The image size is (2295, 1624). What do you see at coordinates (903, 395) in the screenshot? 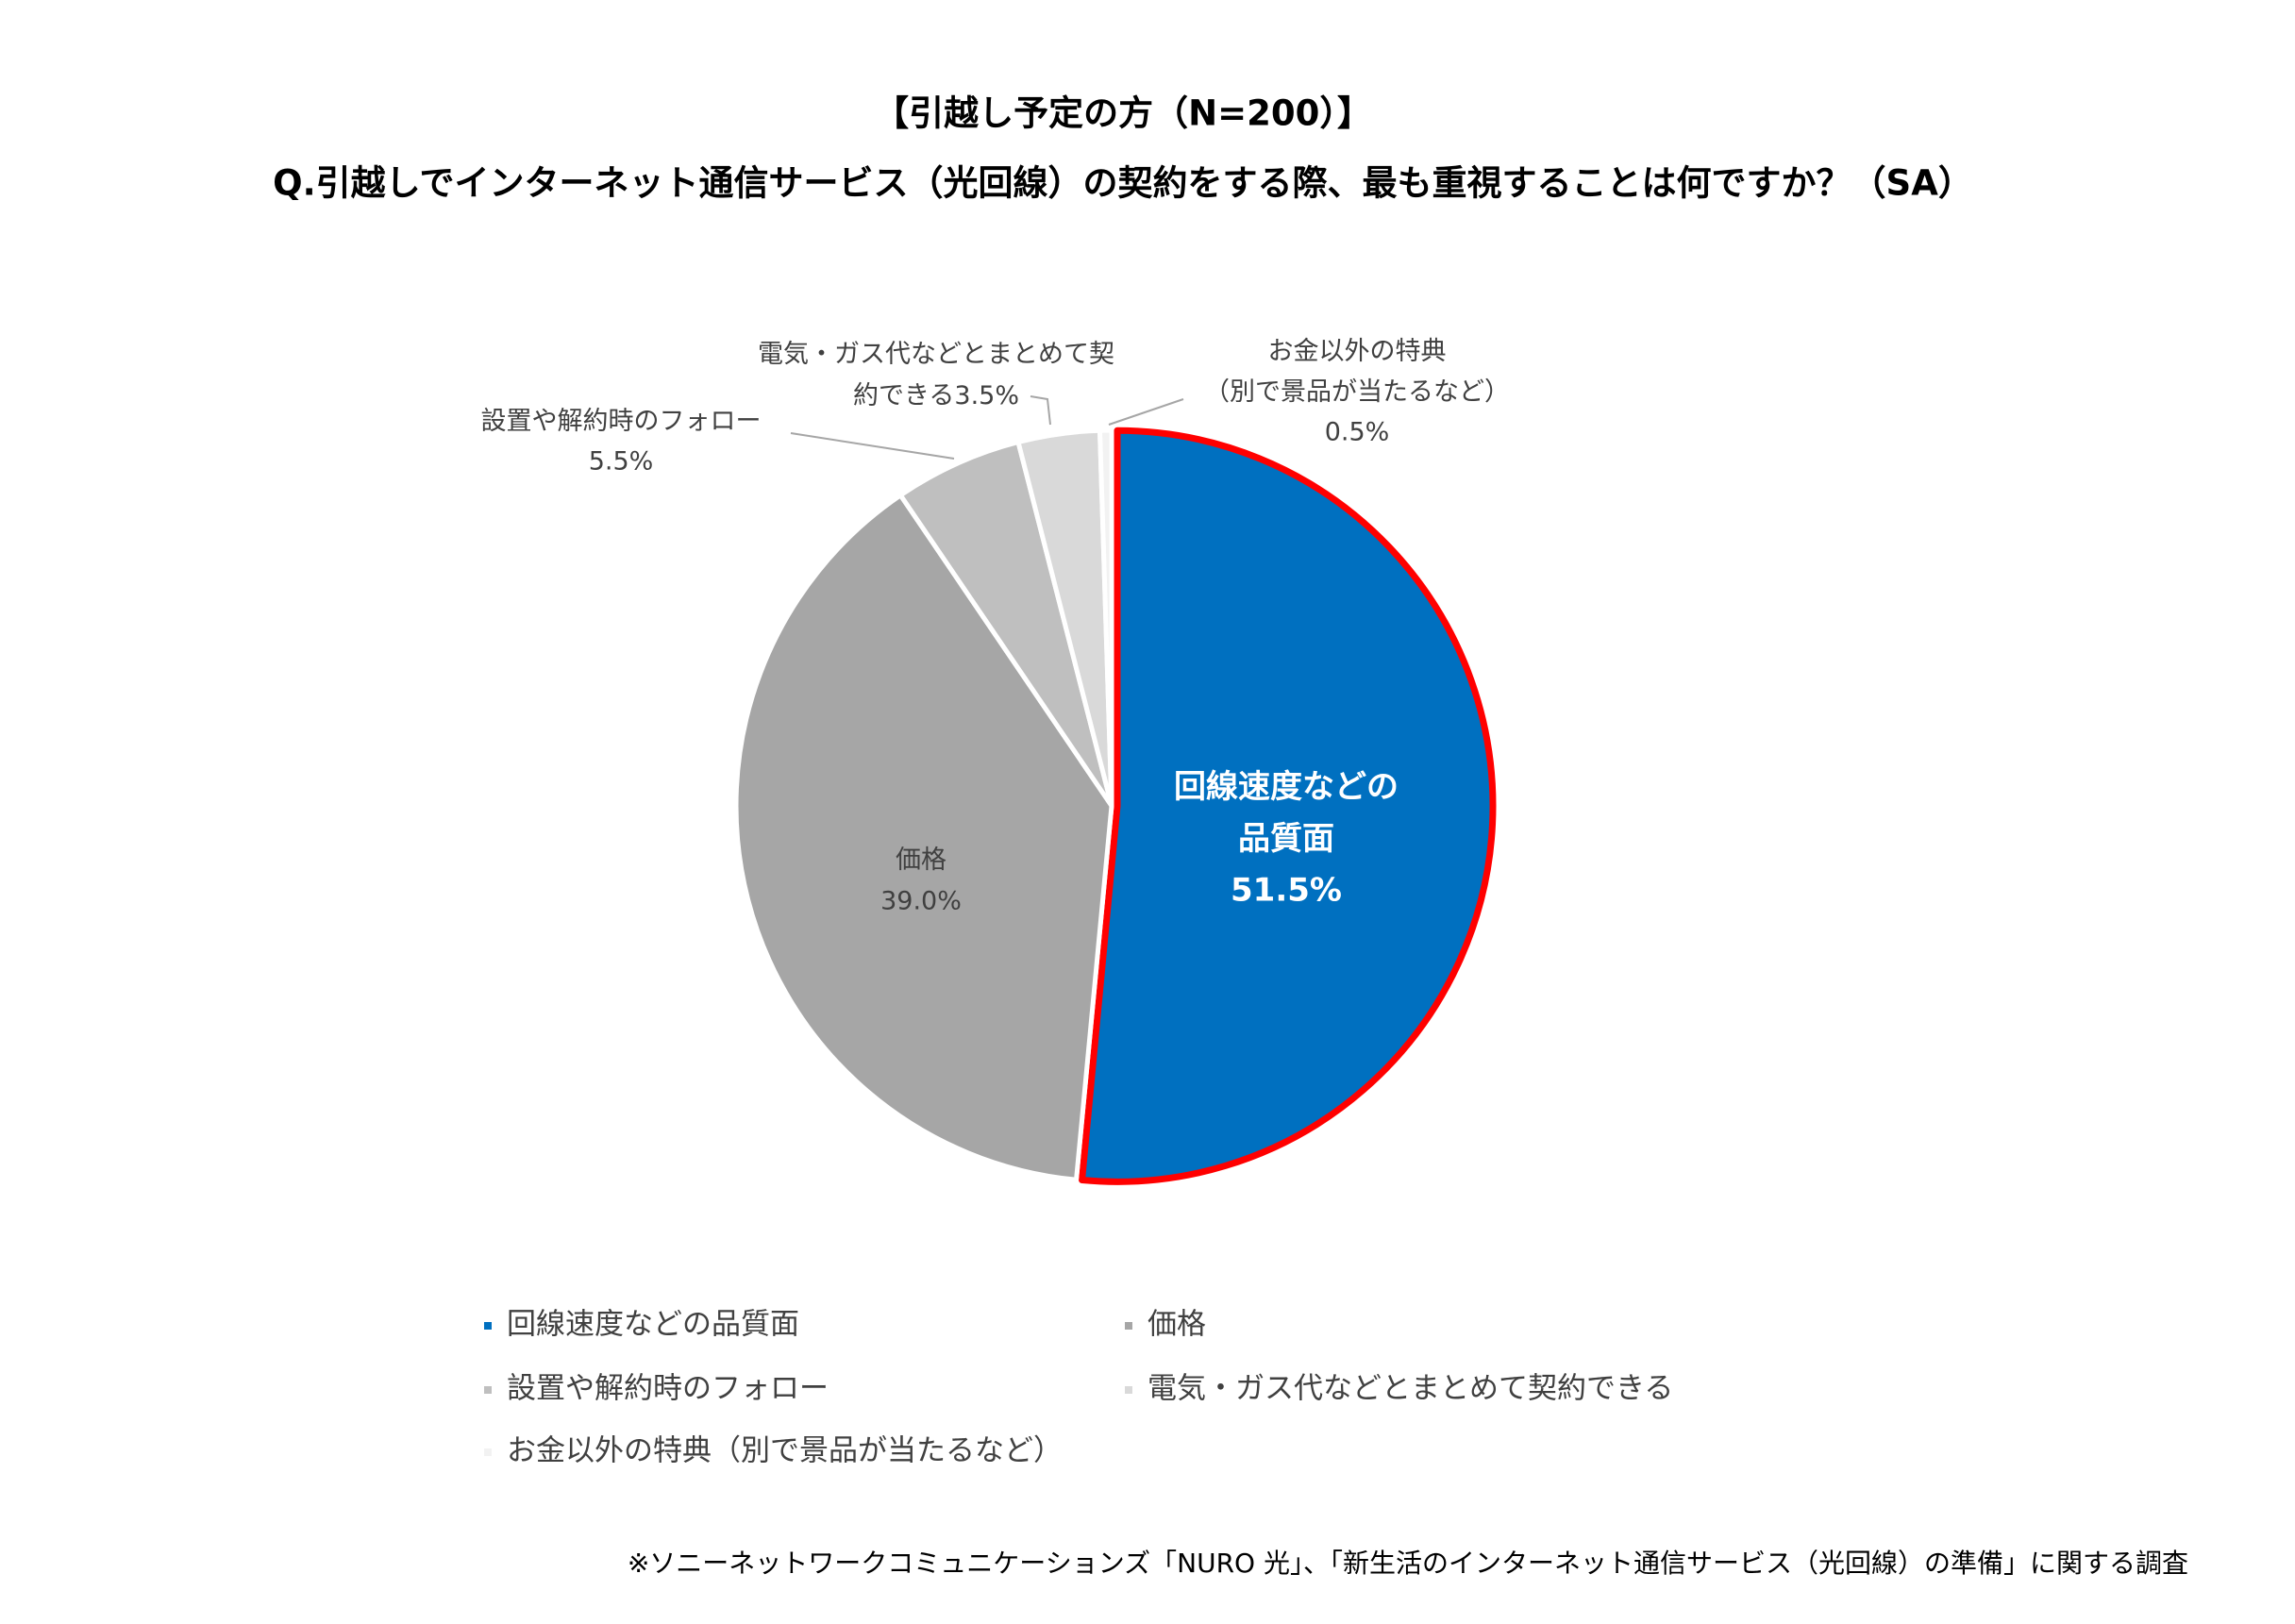
I see `data-label-text: 約できる` at bounding box center [903, 395].